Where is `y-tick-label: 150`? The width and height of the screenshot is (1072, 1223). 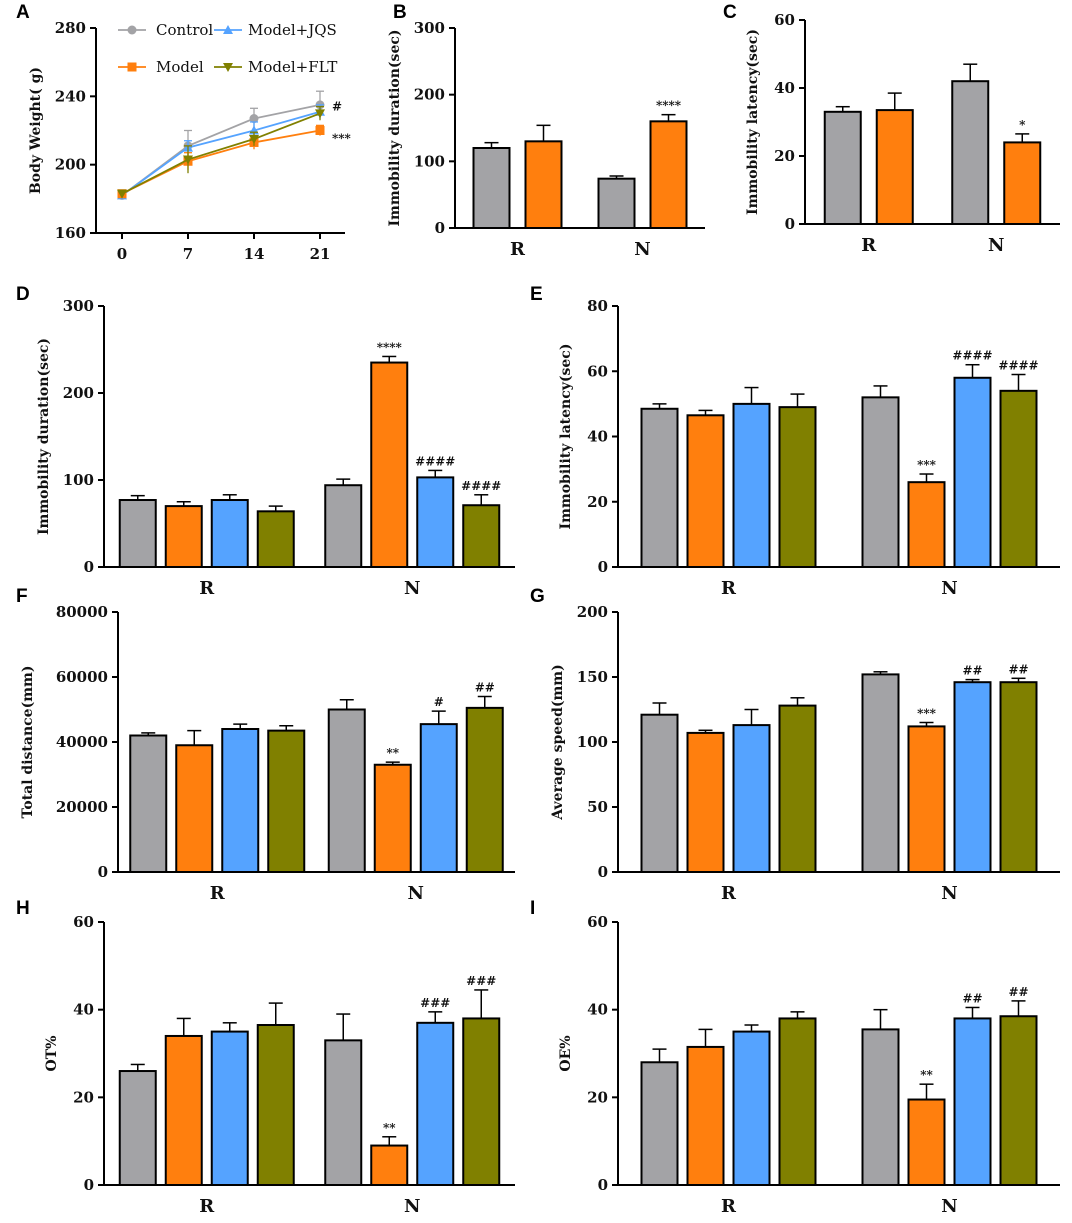 y-tick-label: 150 is located at coordinates (592, 677).